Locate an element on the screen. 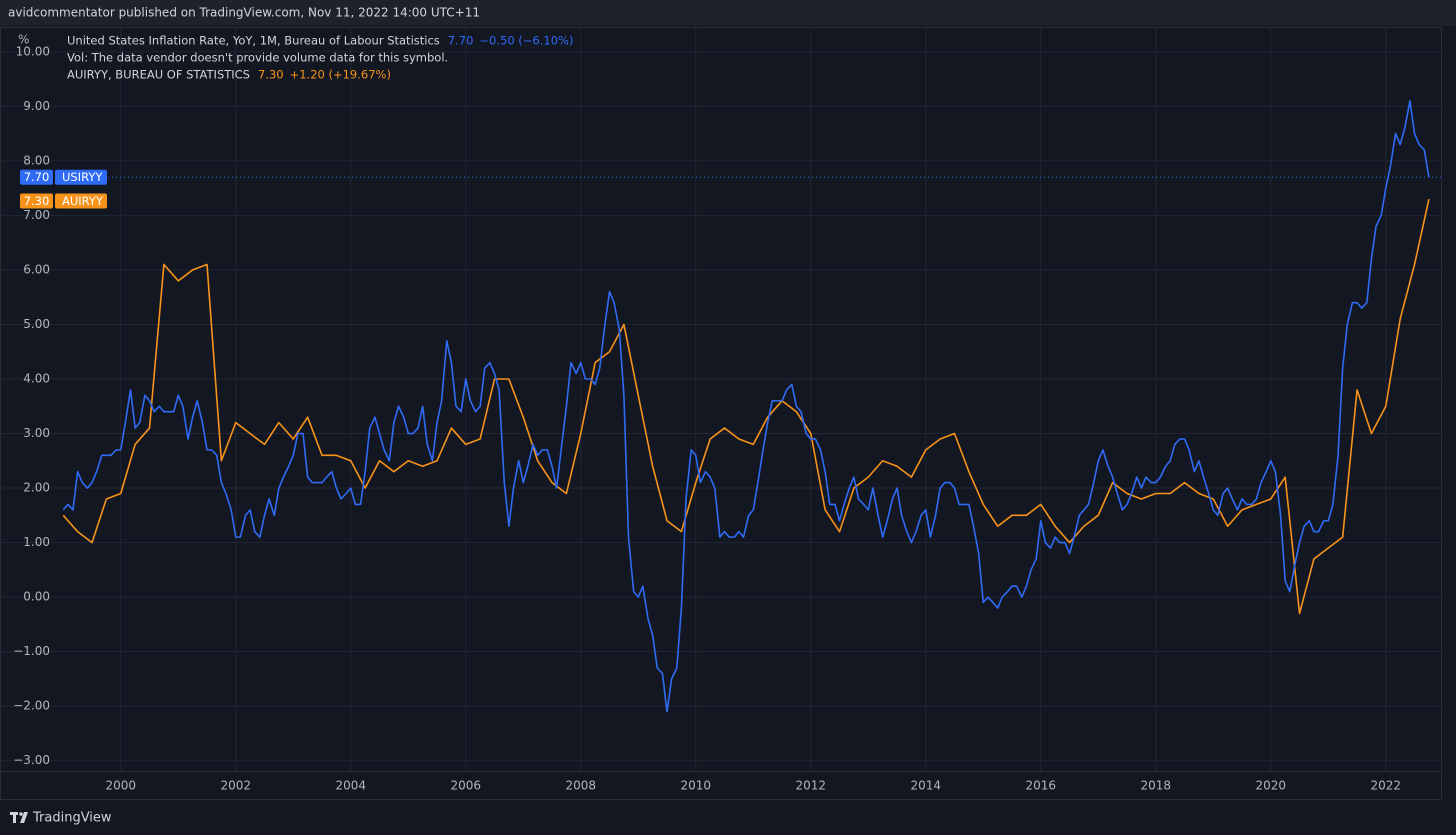  x-tick-label: 2006 is located at coordinates (465, 786).